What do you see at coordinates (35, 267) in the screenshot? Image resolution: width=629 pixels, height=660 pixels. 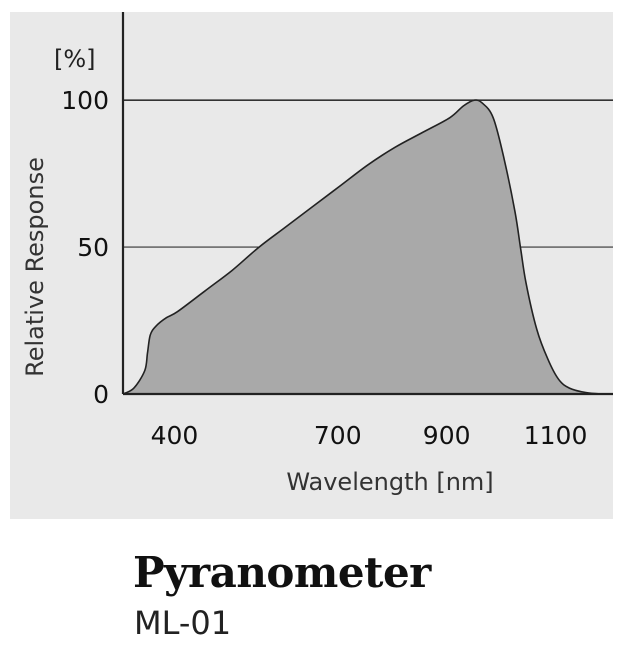 I see `y-axis-label: Relative Response` at bounding box center [35, 267].